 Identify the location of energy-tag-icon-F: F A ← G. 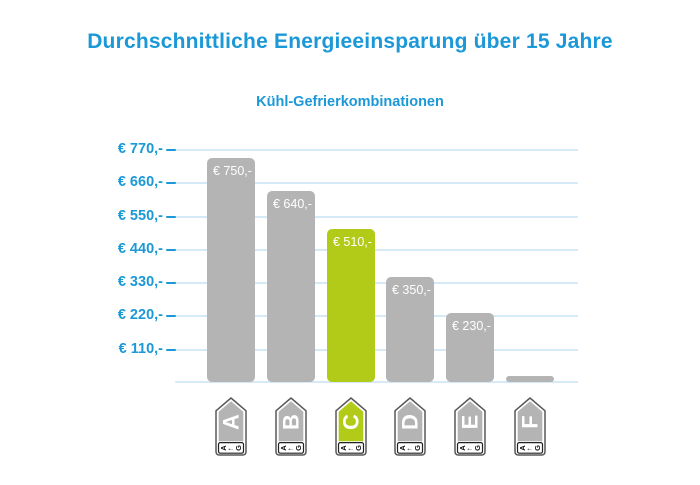
(530, 426).